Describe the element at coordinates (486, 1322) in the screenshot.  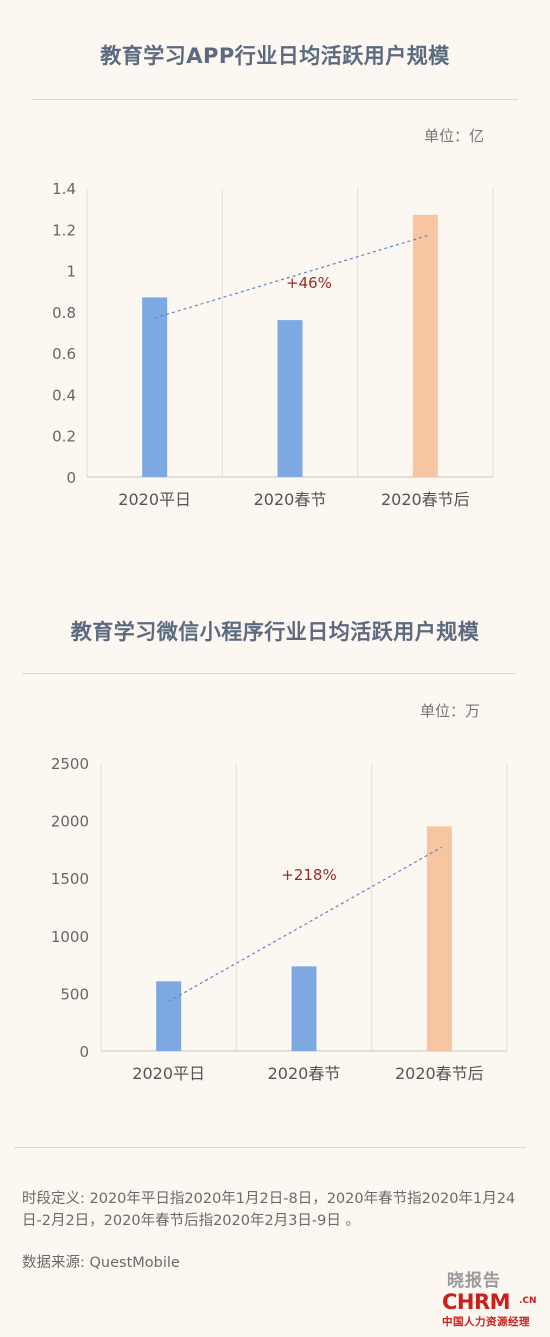
I see `chrm-logo-subtitle: 中国人力资源经理` at that location.